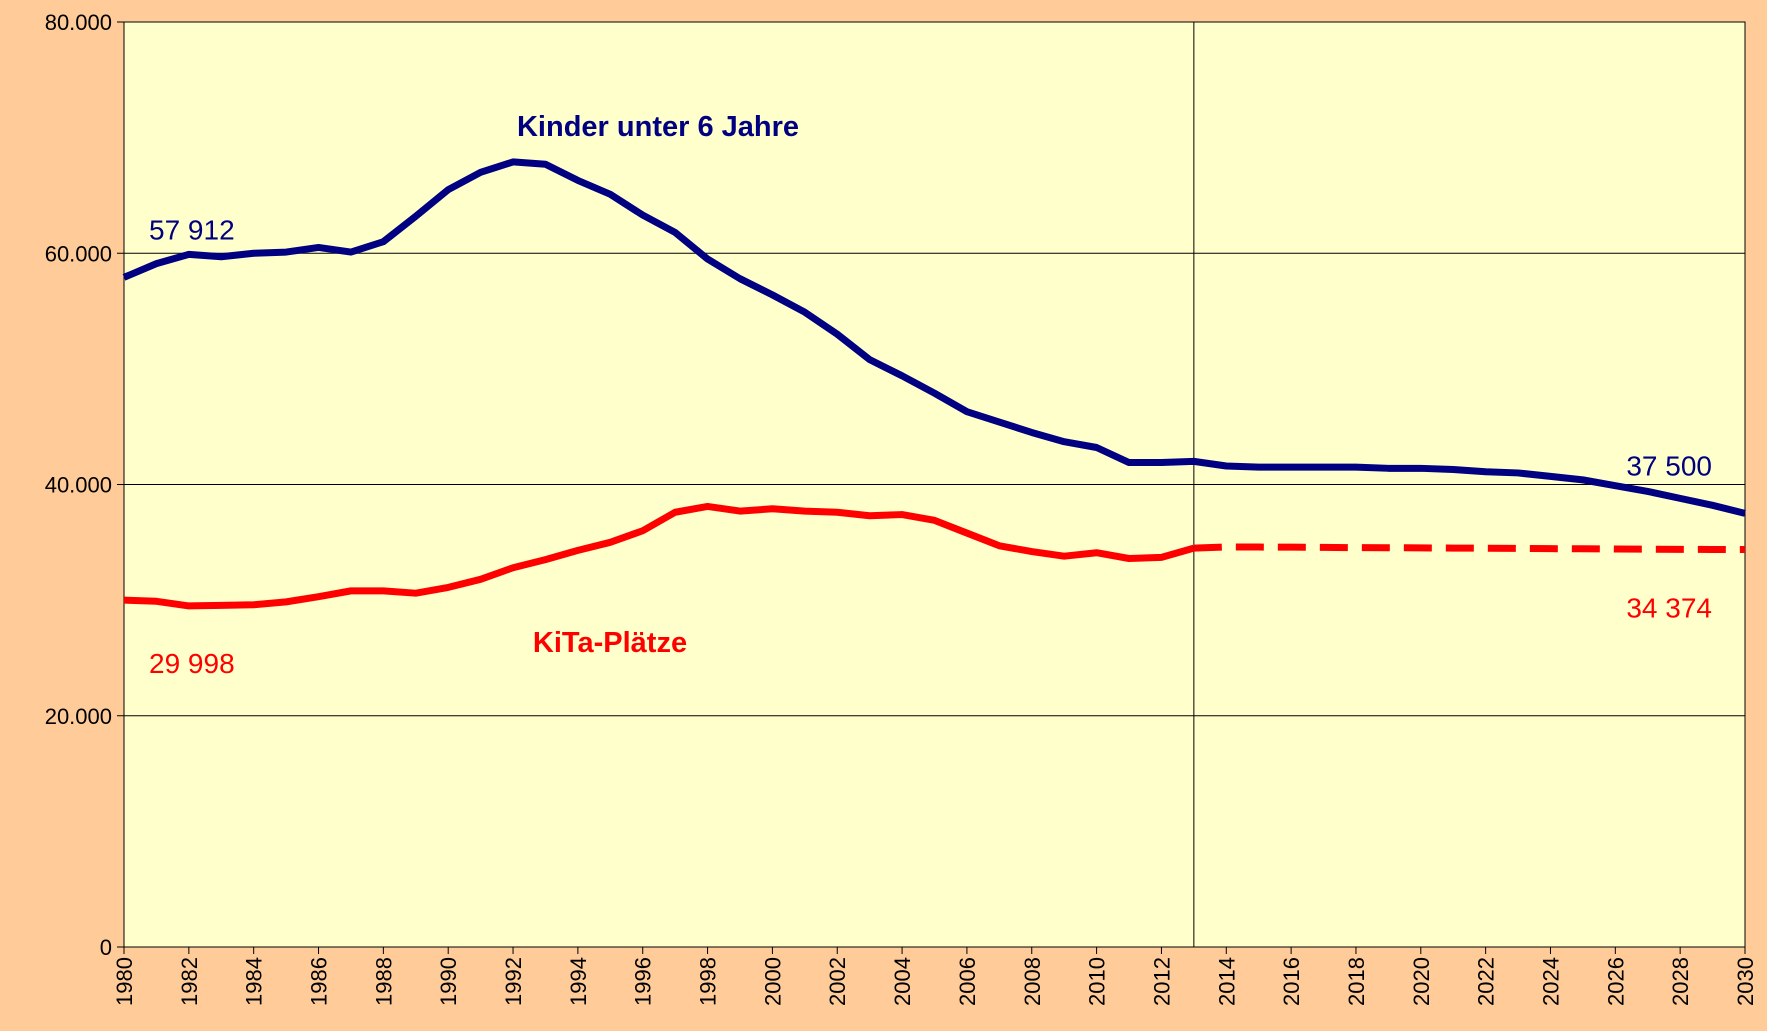  Describe the element at coordinates (1669, 465) in the screenshot. I see `value-label: 37 500` at that location.